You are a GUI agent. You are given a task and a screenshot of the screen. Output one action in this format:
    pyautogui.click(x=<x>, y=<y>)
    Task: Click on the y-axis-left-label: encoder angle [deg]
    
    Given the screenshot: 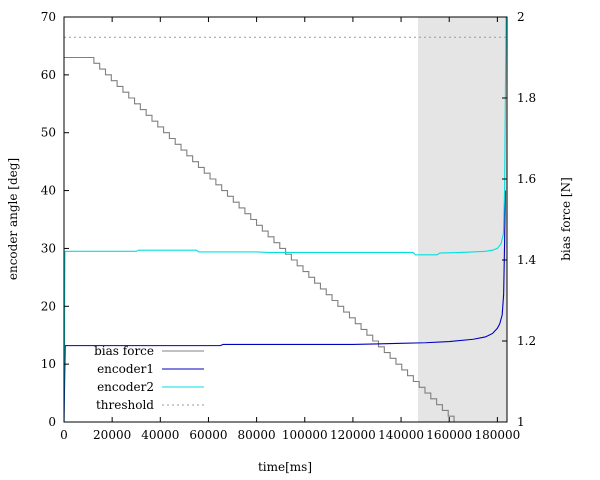 What is the action you would take?
    pyautogui.click(x=13, y=219)
    